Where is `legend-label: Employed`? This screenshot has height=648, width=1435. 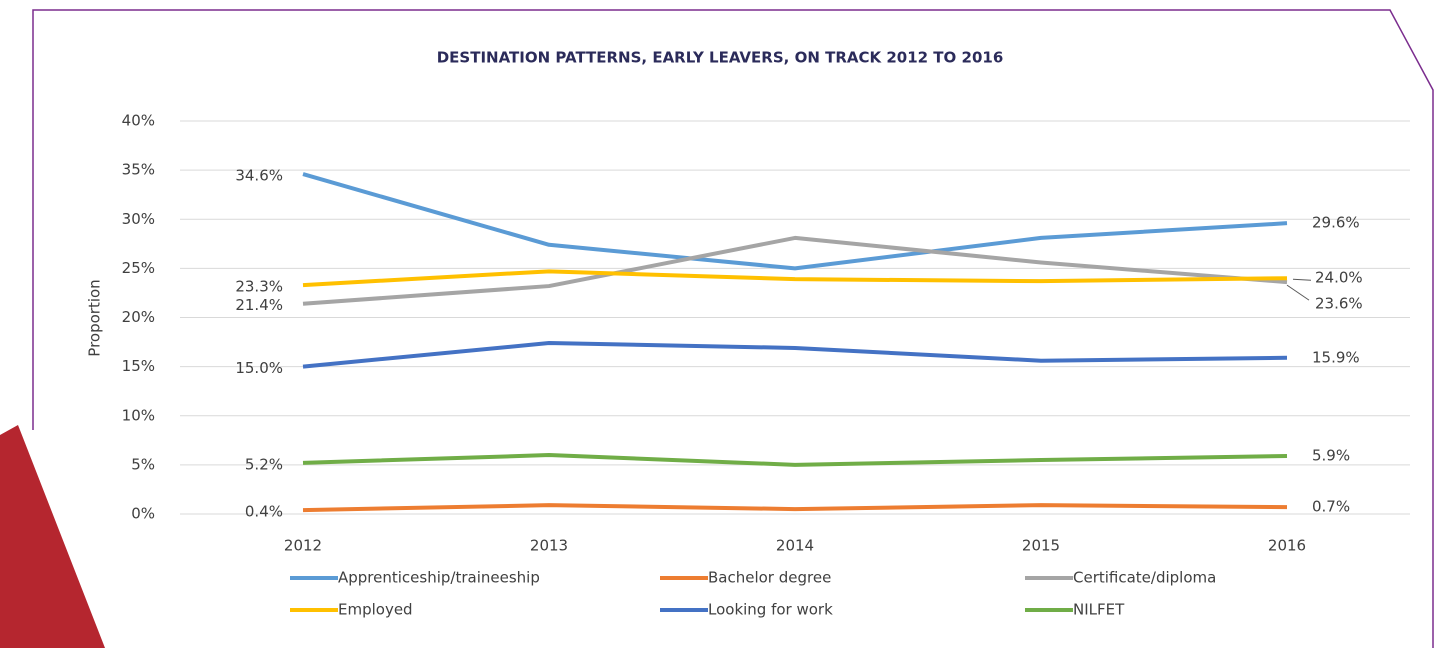
legend-label: Employed is located at coordinates (375, 610).